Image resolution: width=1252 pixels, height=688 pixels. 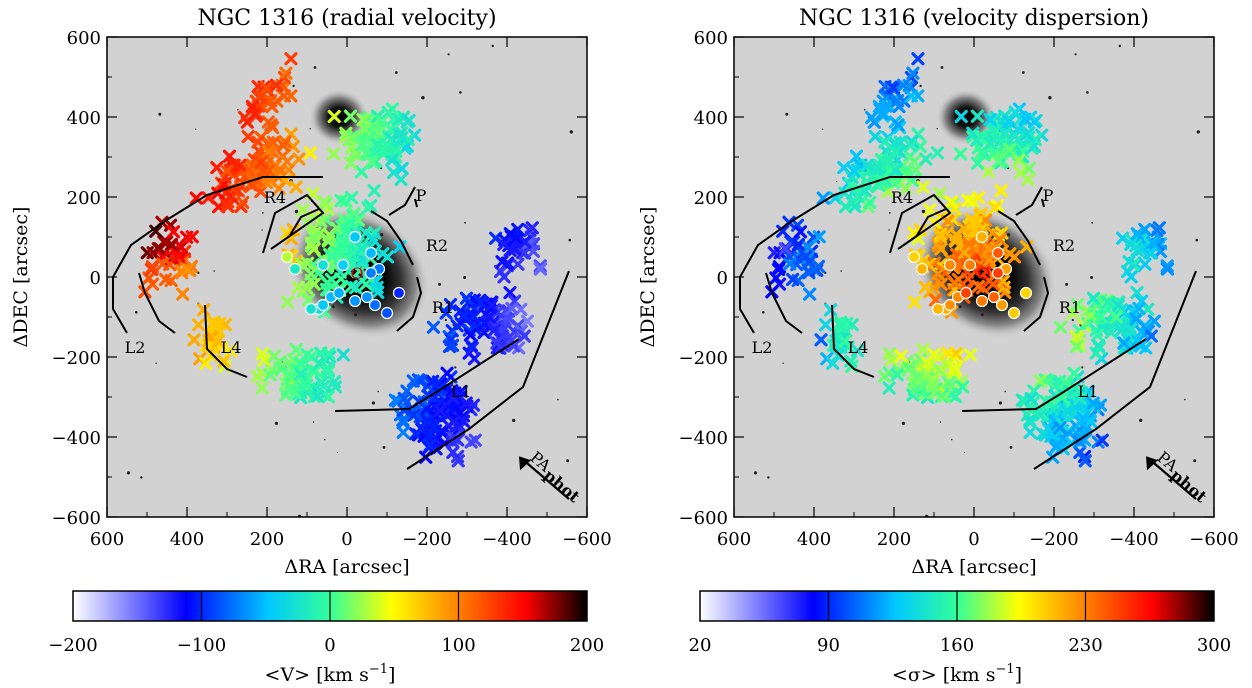 What do you see at coordinates (293, 223) in the screenshot?
I see `ring-r4` at bounding box center [293, 223].